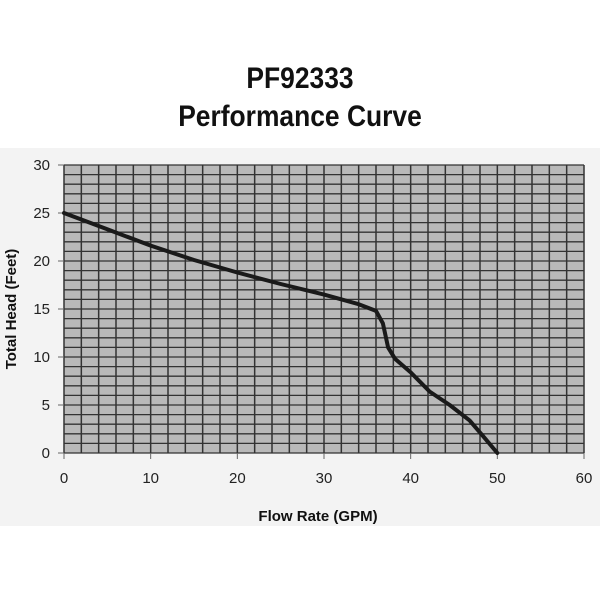 The image size is (600, 600). I want to click on x-tick-label: 40, so click(410, 478).